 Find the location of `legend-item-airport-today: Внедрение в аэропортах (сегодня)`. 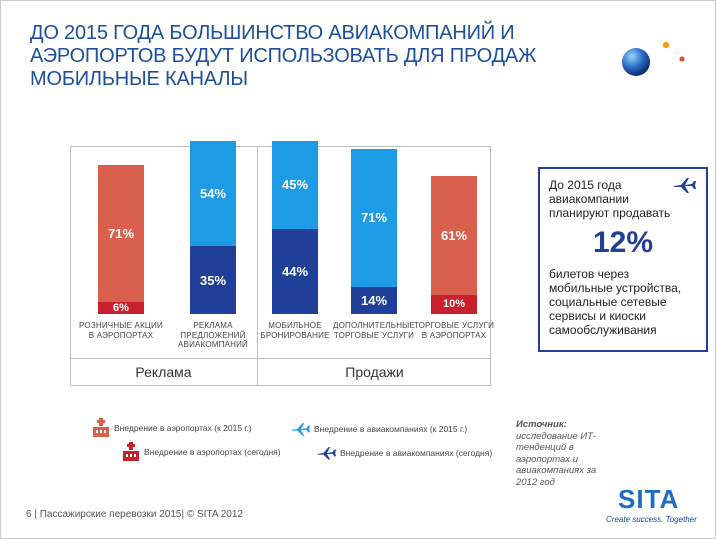

legend-item-airport-today: Внедрение в аэропортах (сегодня) is located at coordinates (201, 452).